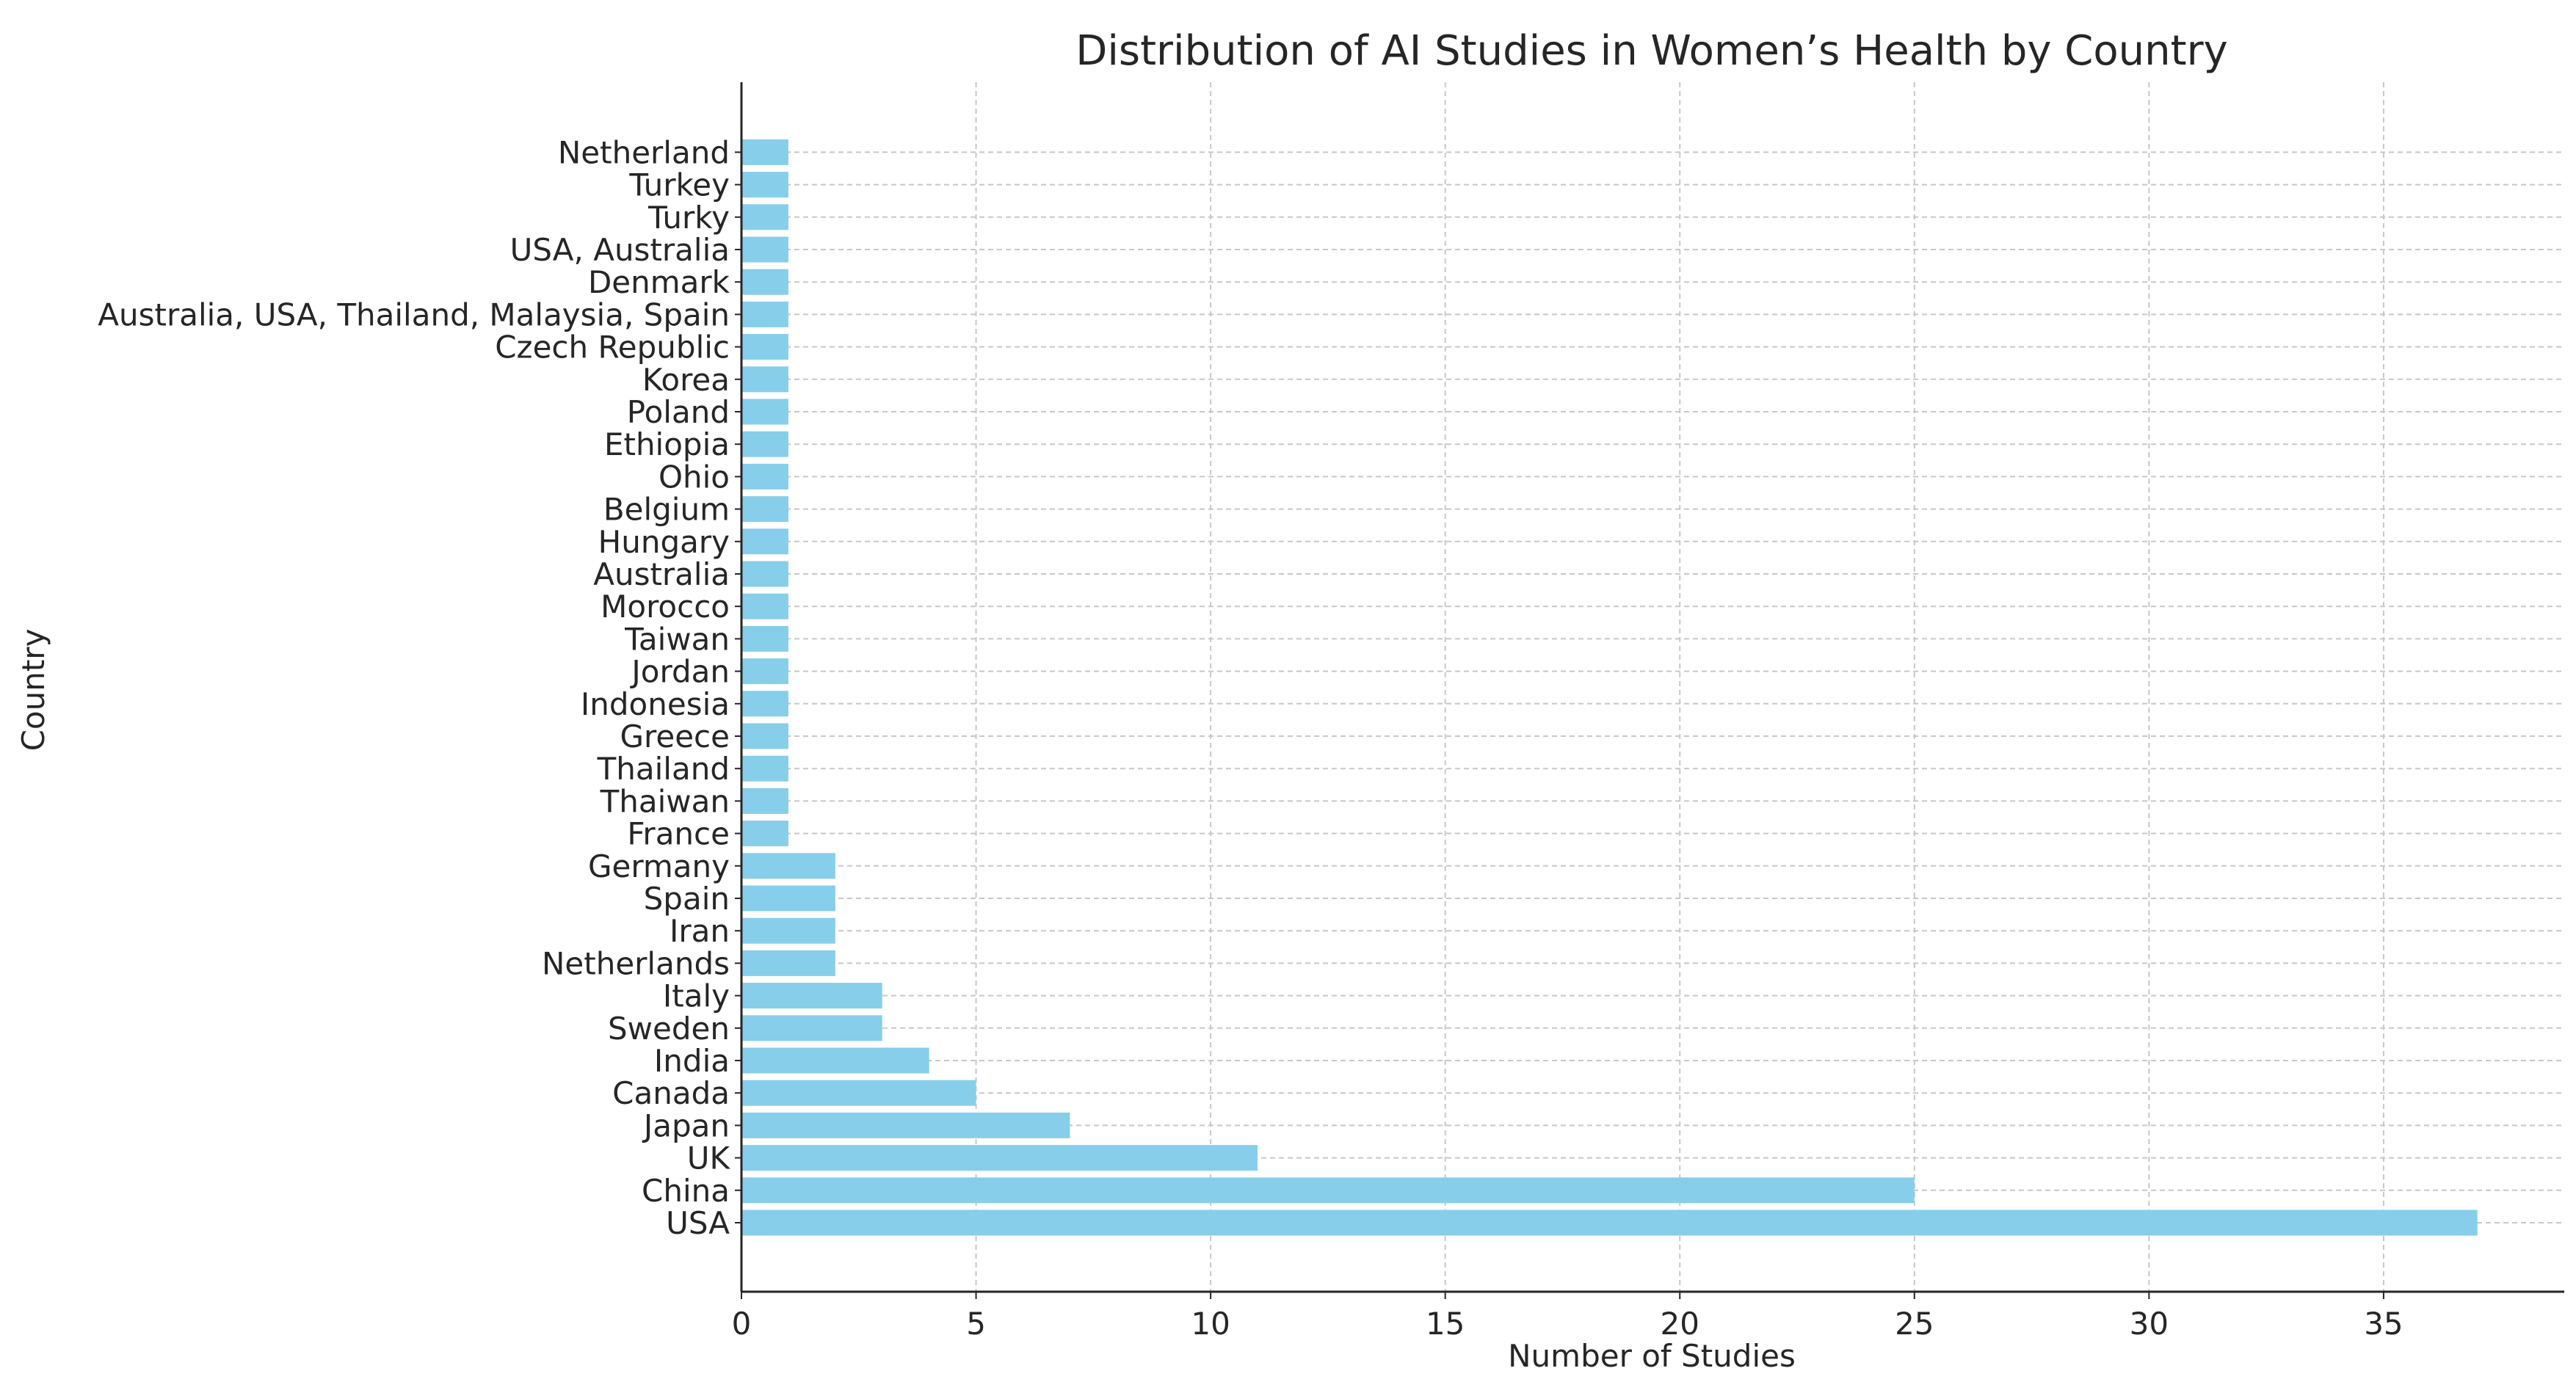 The image size is (2576, 1393). Describe the element at coordinates (687, 899) in the screenshot. I see `y-tick-label: Spain` at that location.